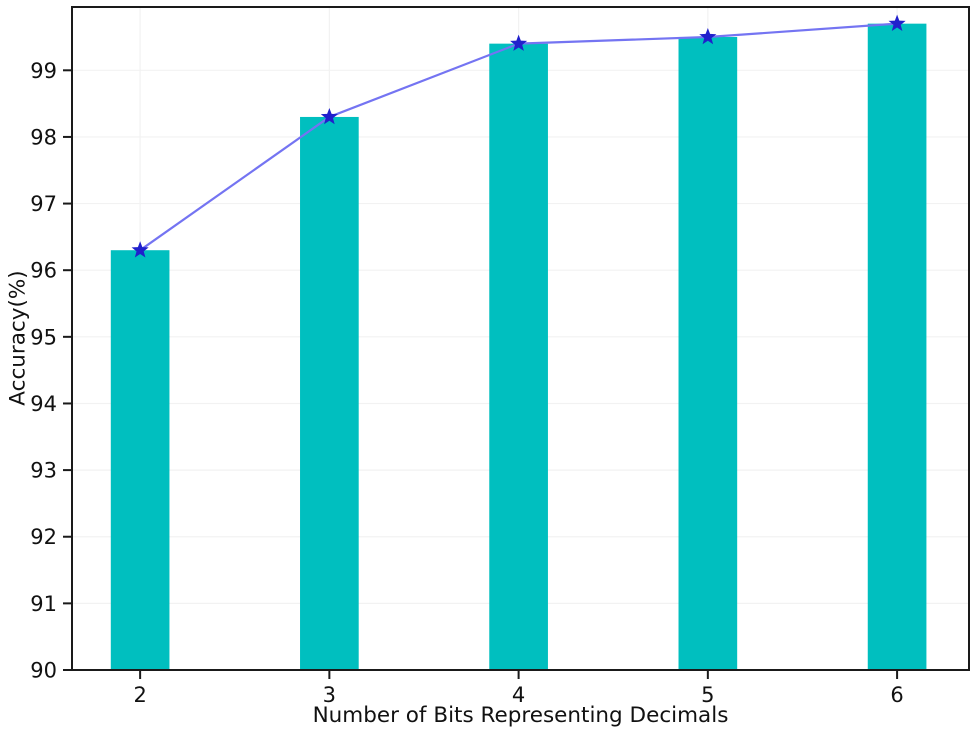 This screenshot has width=973, height=735. Describe the element at coordinates (43, 404) in the screenshot. I see `y-tick-label: 94` at that location.